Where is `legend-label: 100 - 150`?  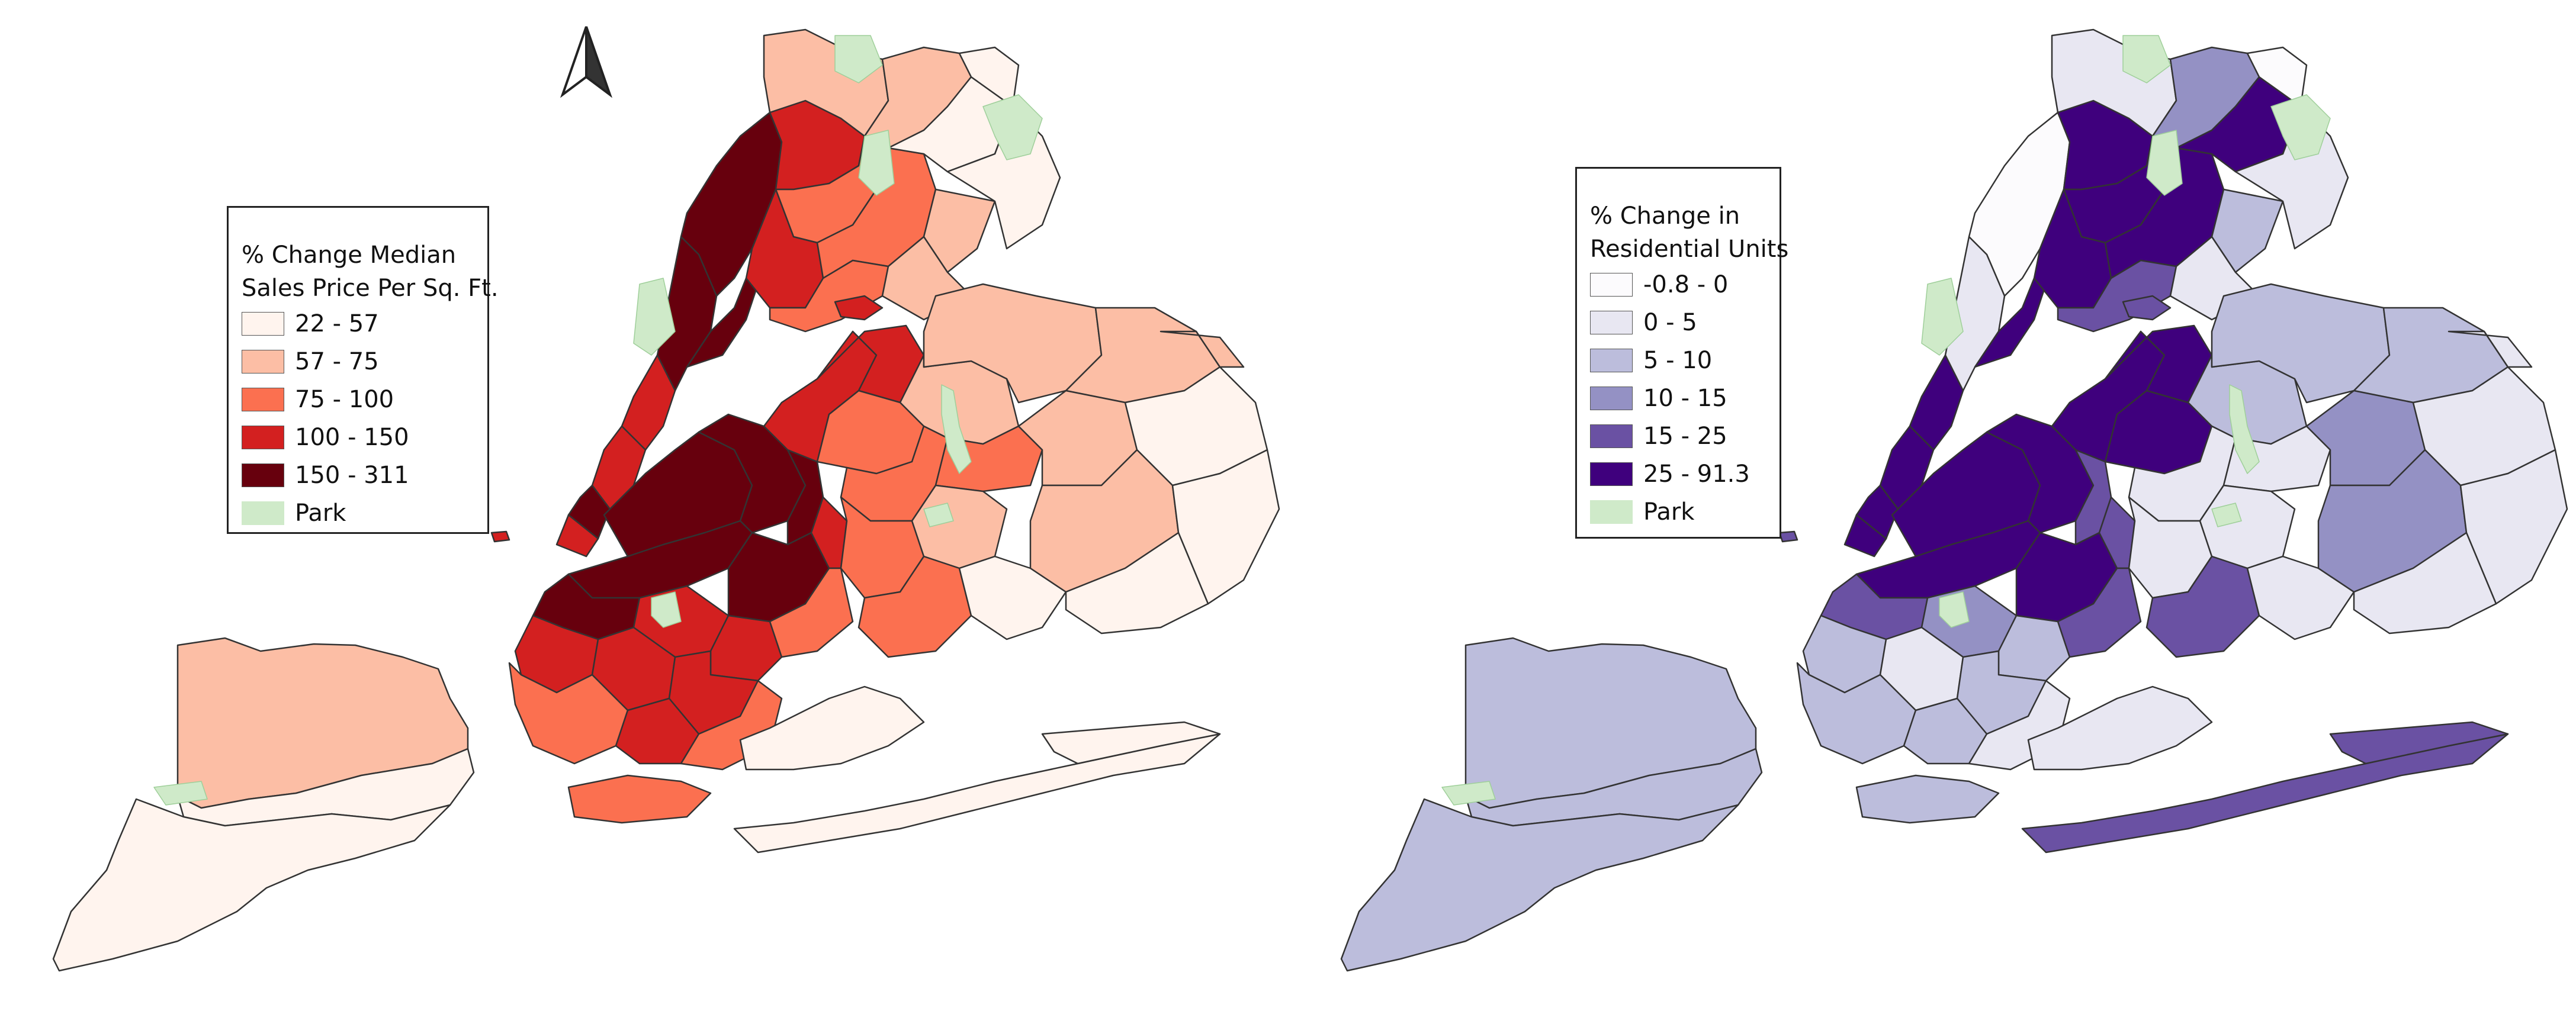
legend-label: 100 - 150 is located at coordinates (352, 437).